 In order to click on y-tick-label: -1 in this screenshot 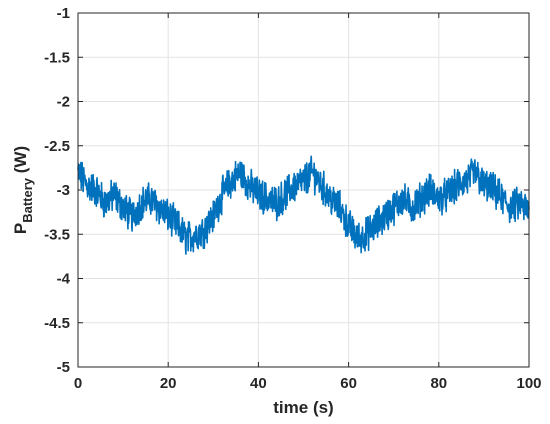, I will do `click(63, 13)`.